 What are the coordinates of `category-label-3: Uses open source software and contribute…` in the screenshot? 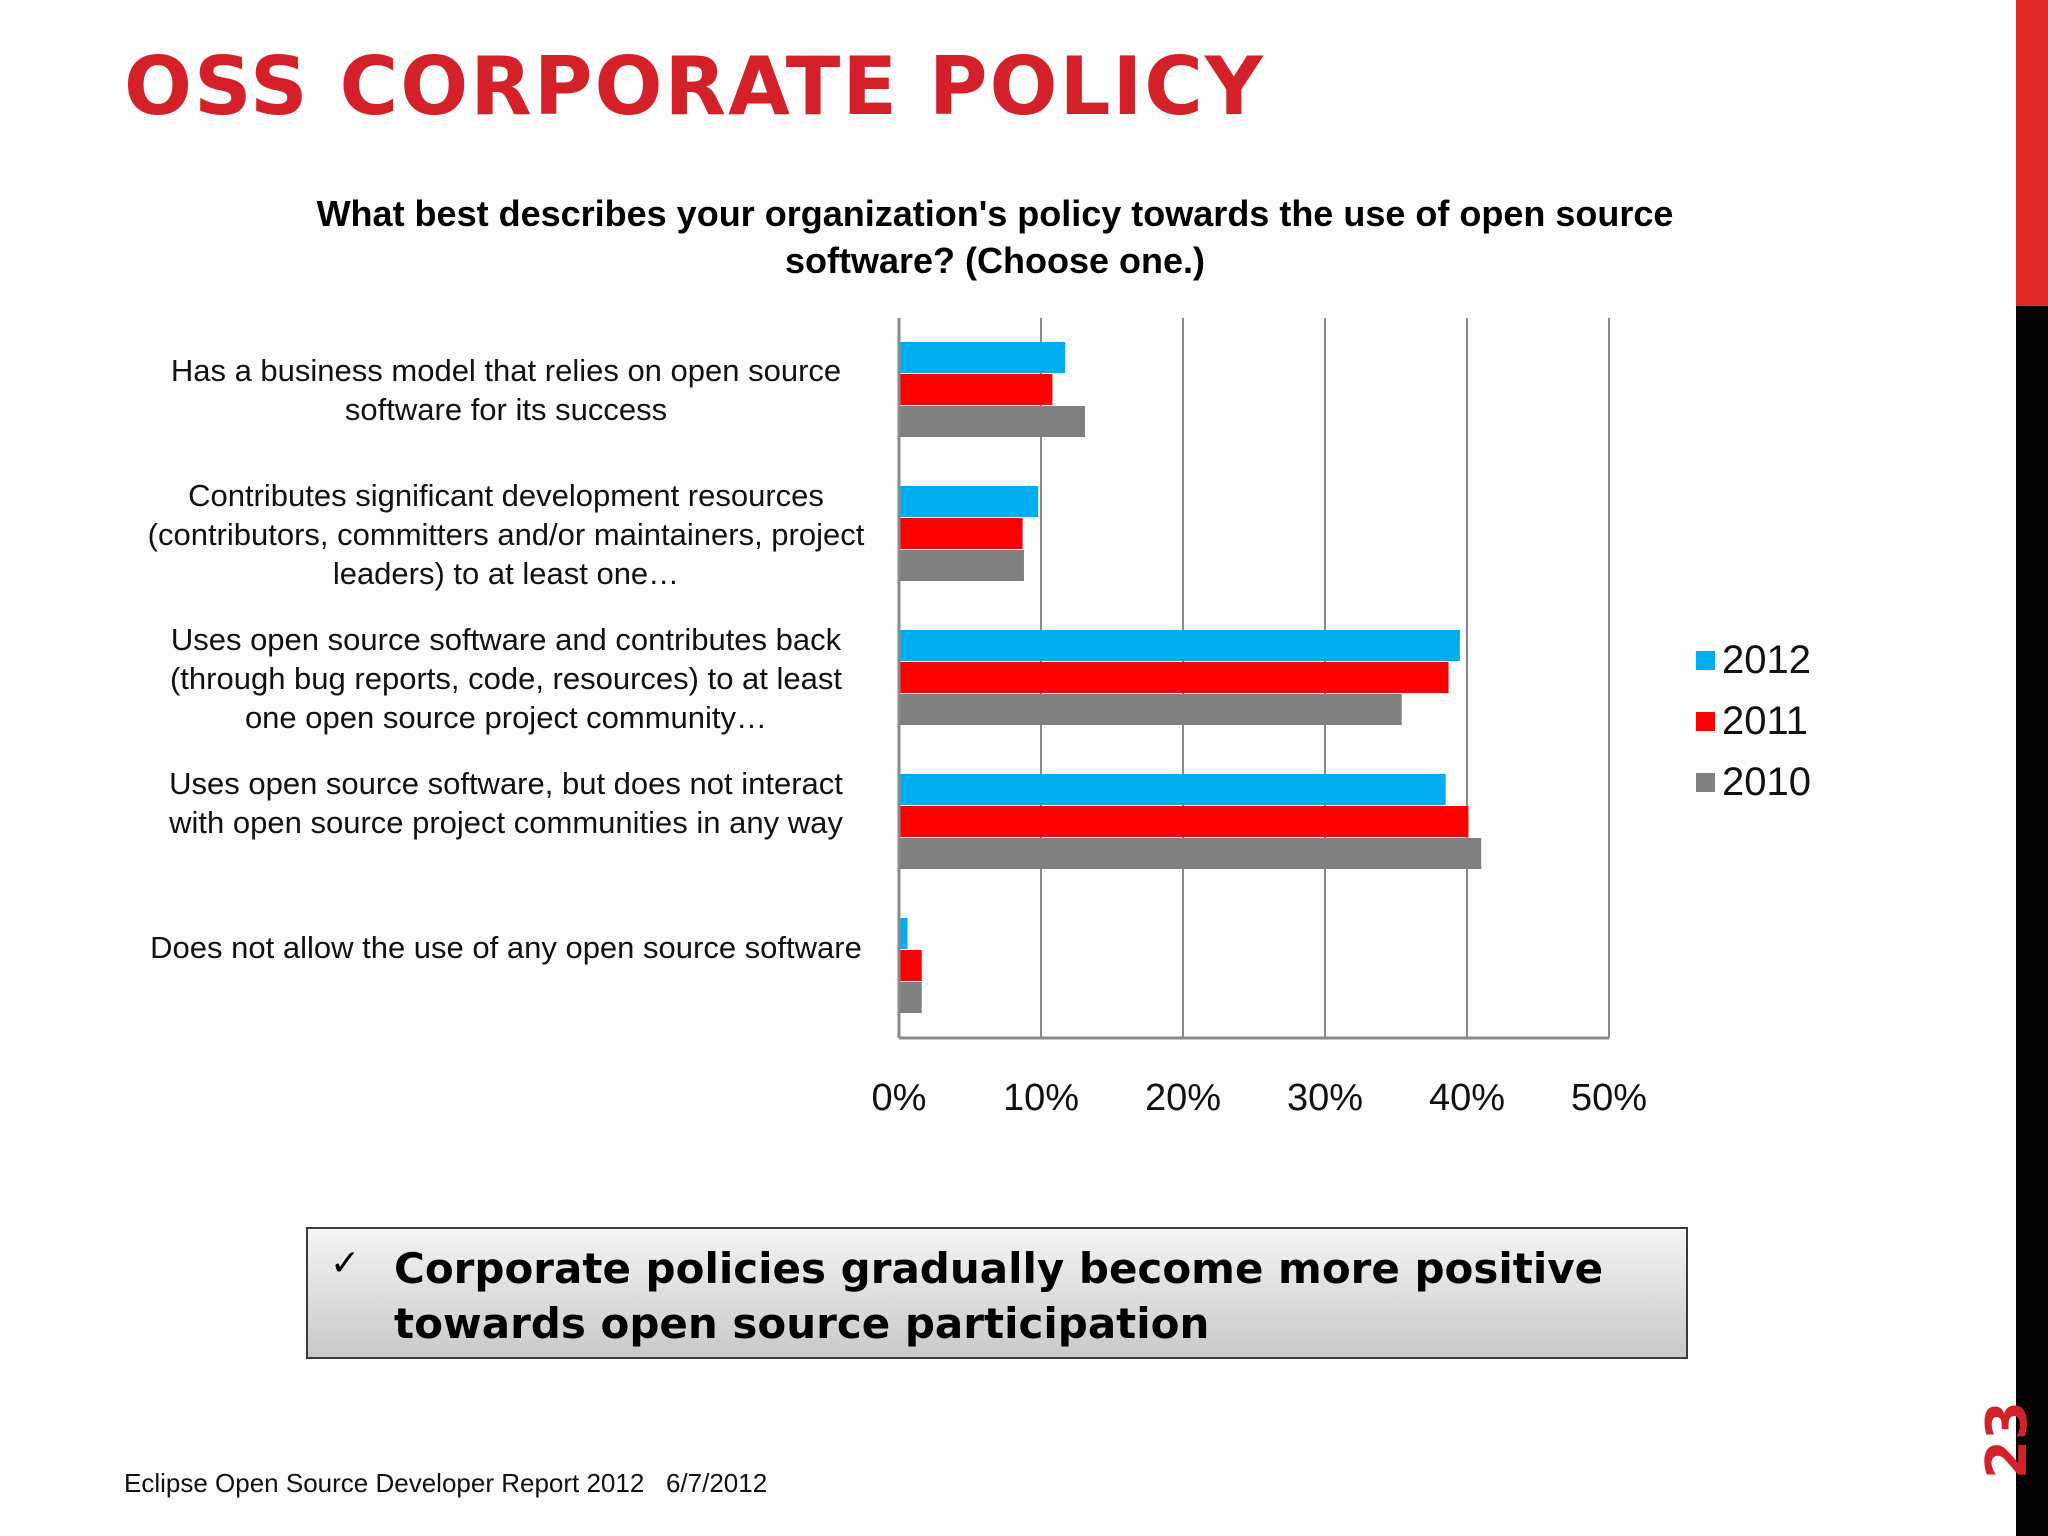 It's located at (506, 678).